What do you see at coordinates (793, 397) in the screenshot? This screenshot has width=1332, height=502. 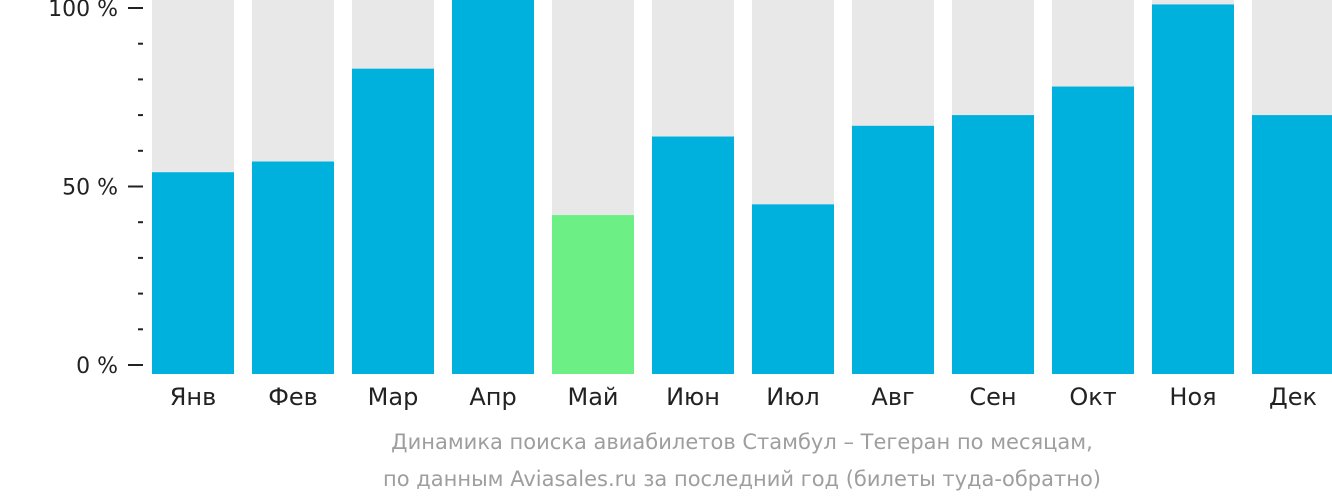 I see `x-tick-label: Июл` at bounding box center [793, 397].